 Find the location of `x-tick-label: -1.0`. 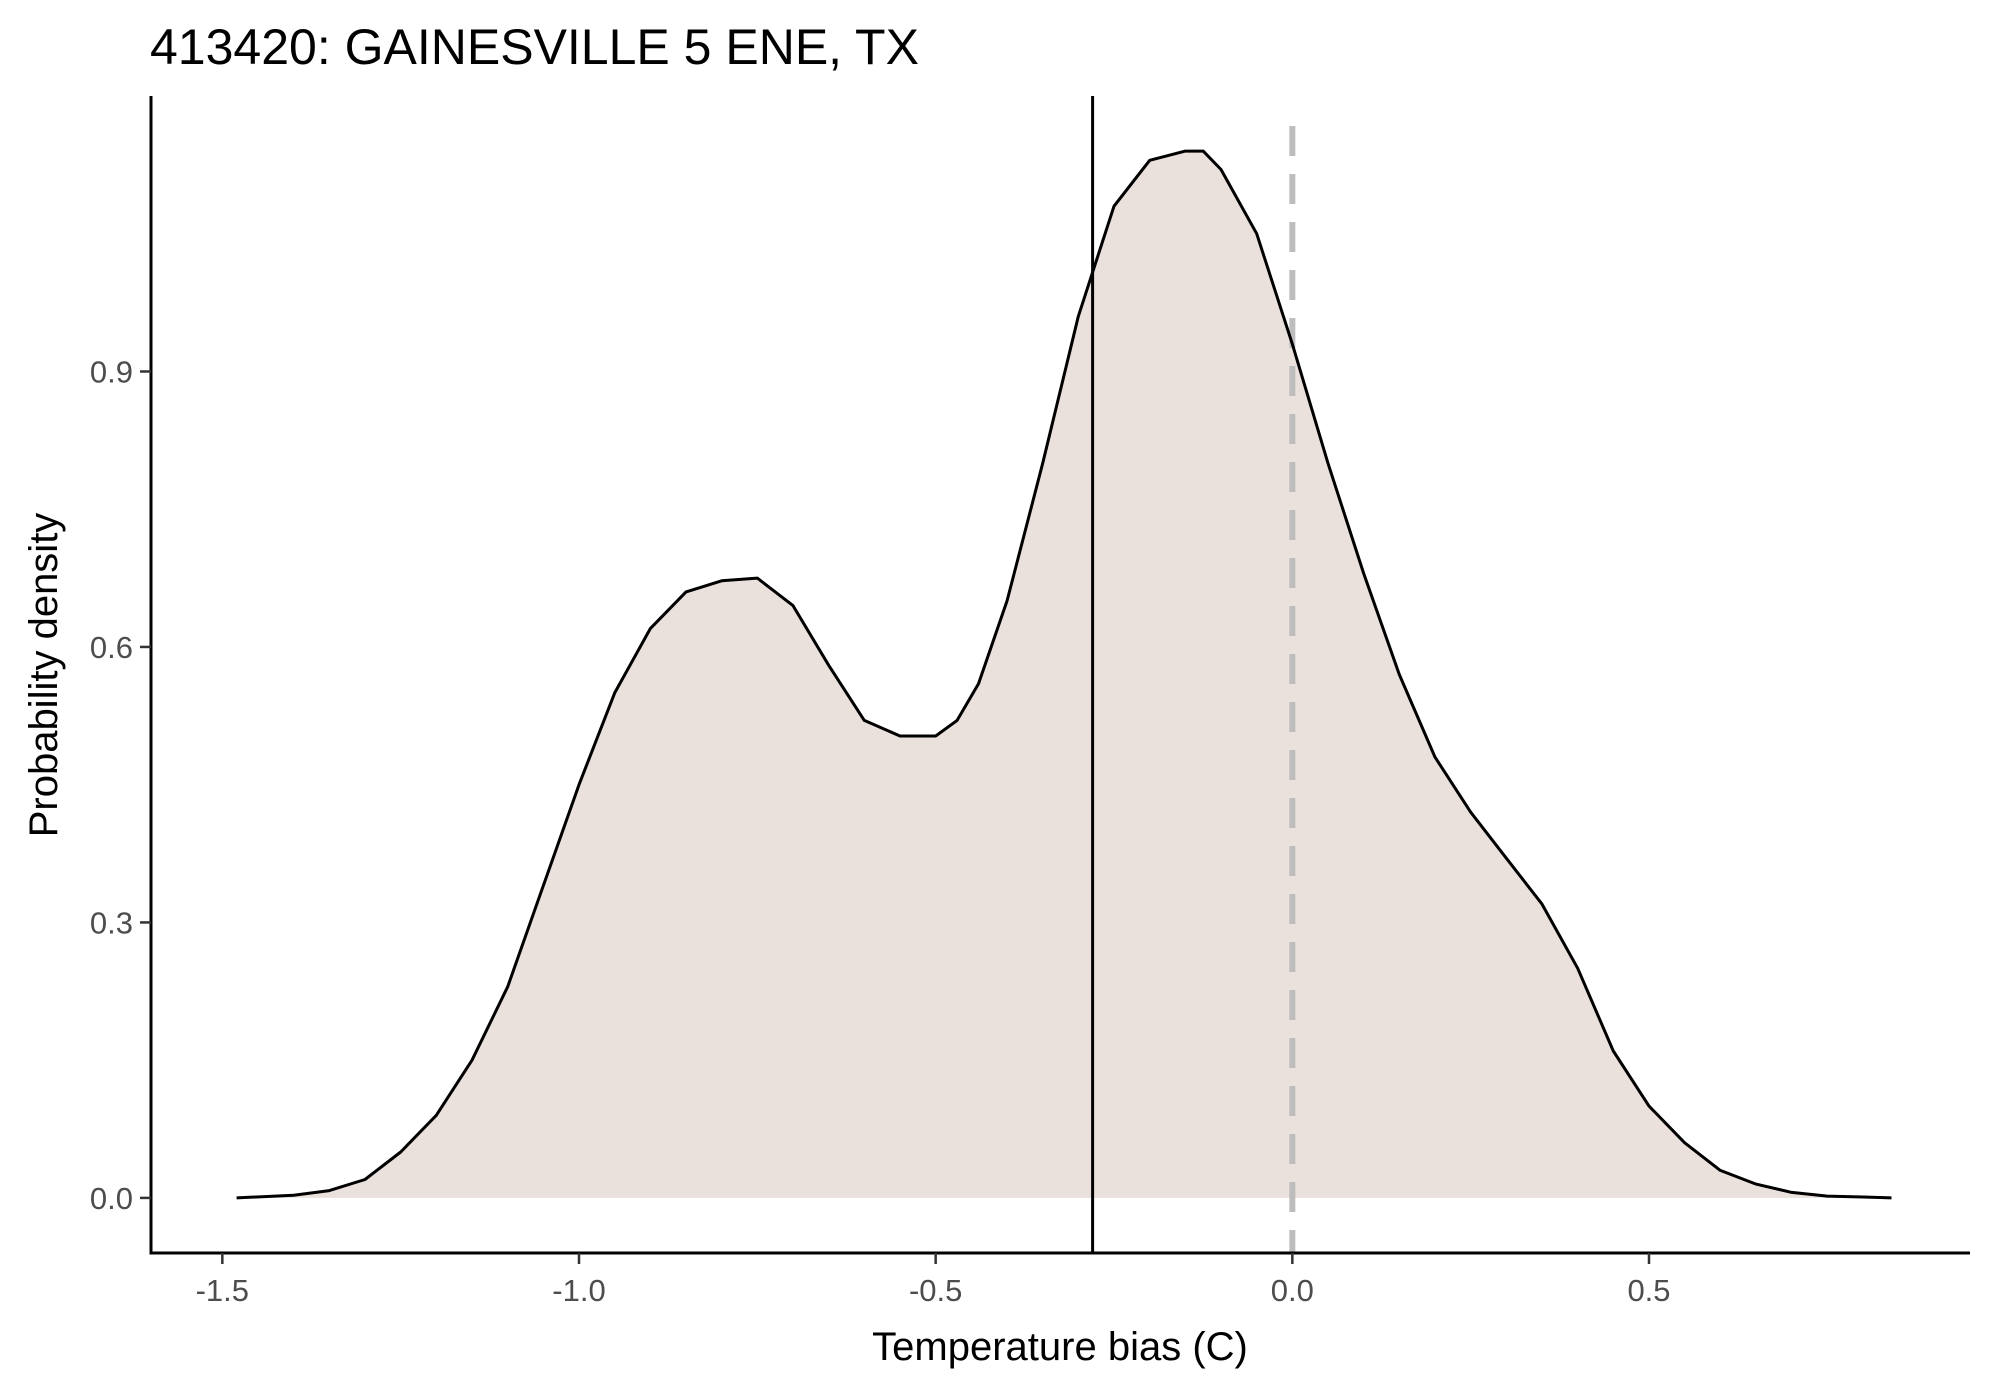

x-tick-label: -1.0 is located at coordinates (578, 1290).